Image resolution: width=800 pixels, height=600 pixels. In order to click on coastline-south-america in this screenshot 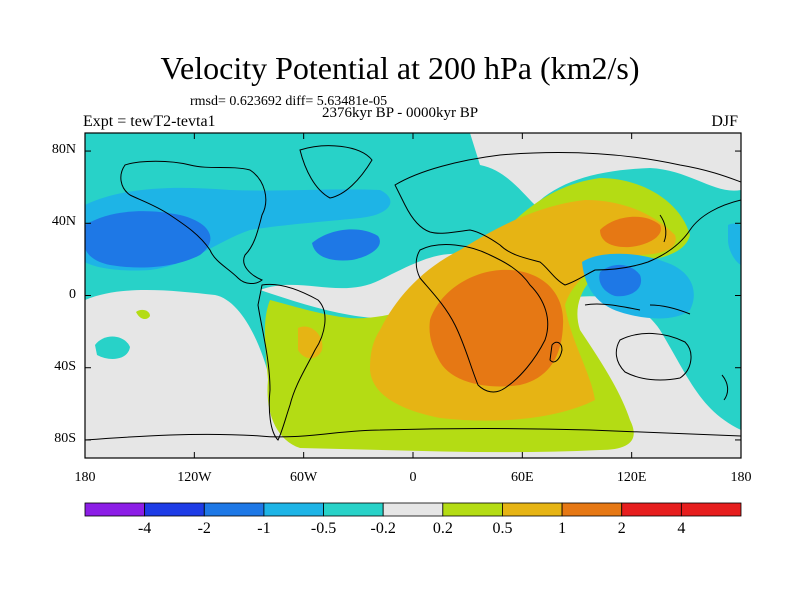, I will do `click(291, 362)`.